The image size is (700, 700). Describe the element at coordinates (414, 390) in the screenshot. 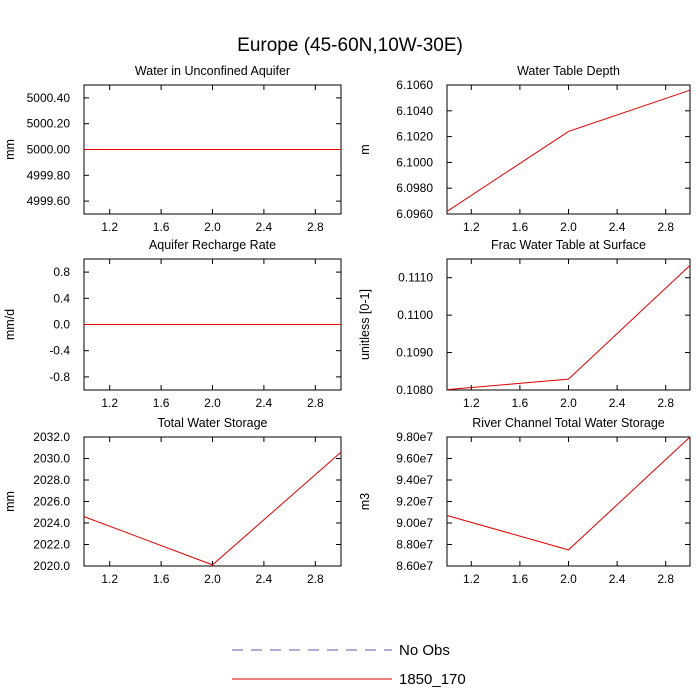

I see `y-tick-label: 0.1080` at that location.